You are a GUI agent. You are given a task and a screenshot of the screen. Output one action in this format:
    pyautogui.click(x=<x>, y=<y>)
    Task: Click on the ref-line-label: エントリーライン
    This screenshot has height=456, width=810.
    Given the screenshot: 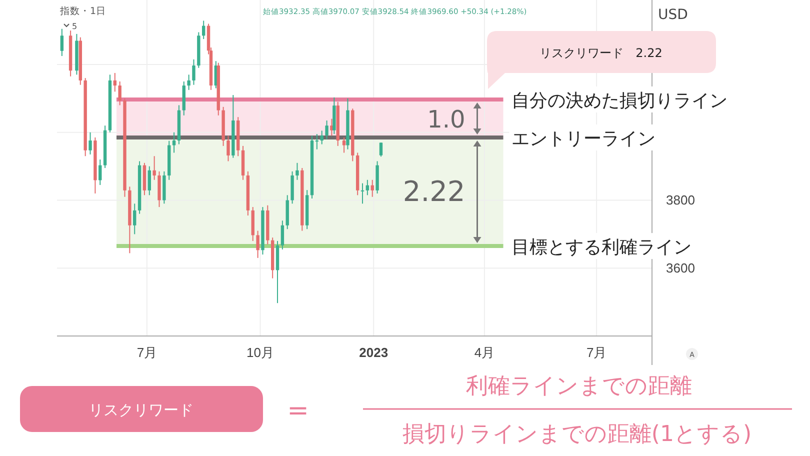 What is the action you would take?
    pyautogui.click(x=583, y=139)
    